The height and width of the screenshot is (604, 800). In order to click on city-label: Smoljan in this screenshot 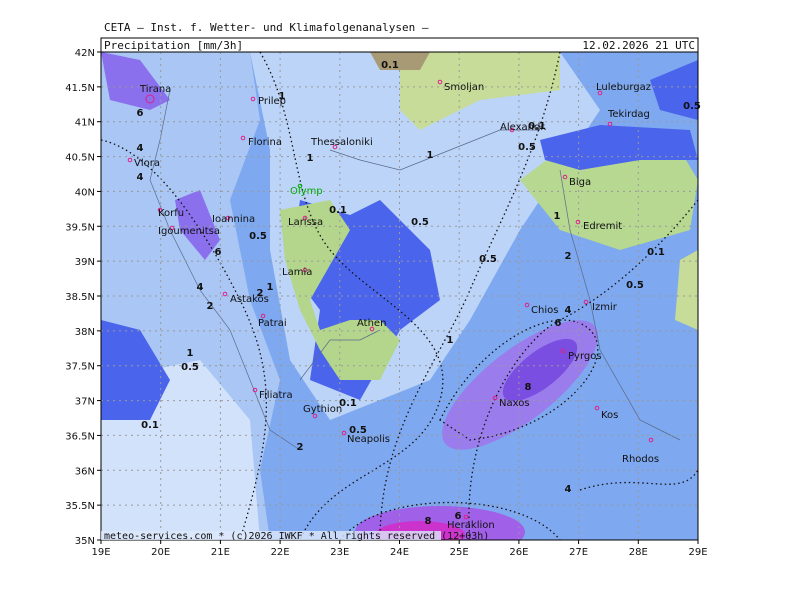, I will do `click(464, 87)`.